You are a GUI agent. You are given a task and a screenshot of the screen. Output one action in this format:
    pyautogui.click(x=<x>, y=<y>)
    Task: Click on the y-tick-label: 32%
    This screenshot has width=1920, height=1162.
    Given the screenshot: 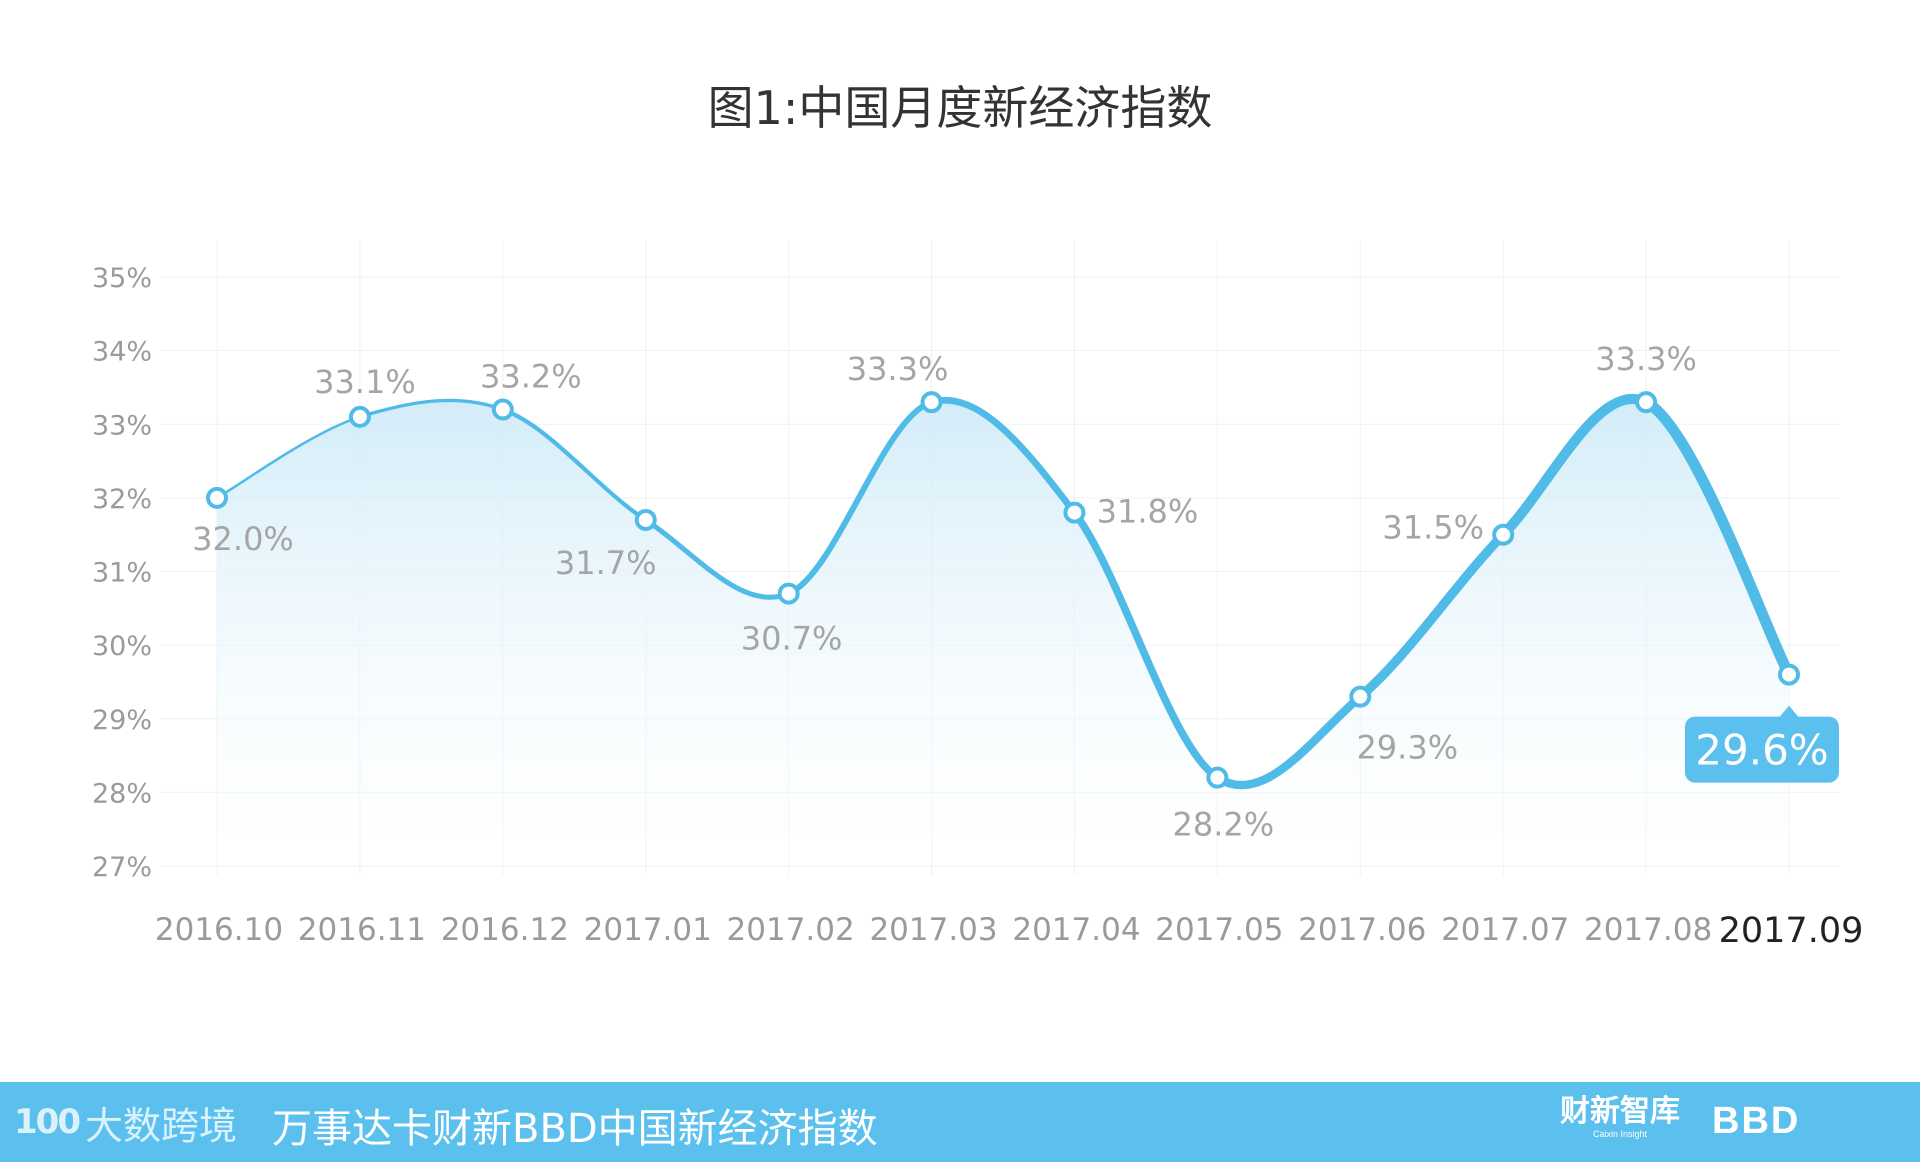 What is the action you would take?
    pyautogui.click(x=122, y=499)
    